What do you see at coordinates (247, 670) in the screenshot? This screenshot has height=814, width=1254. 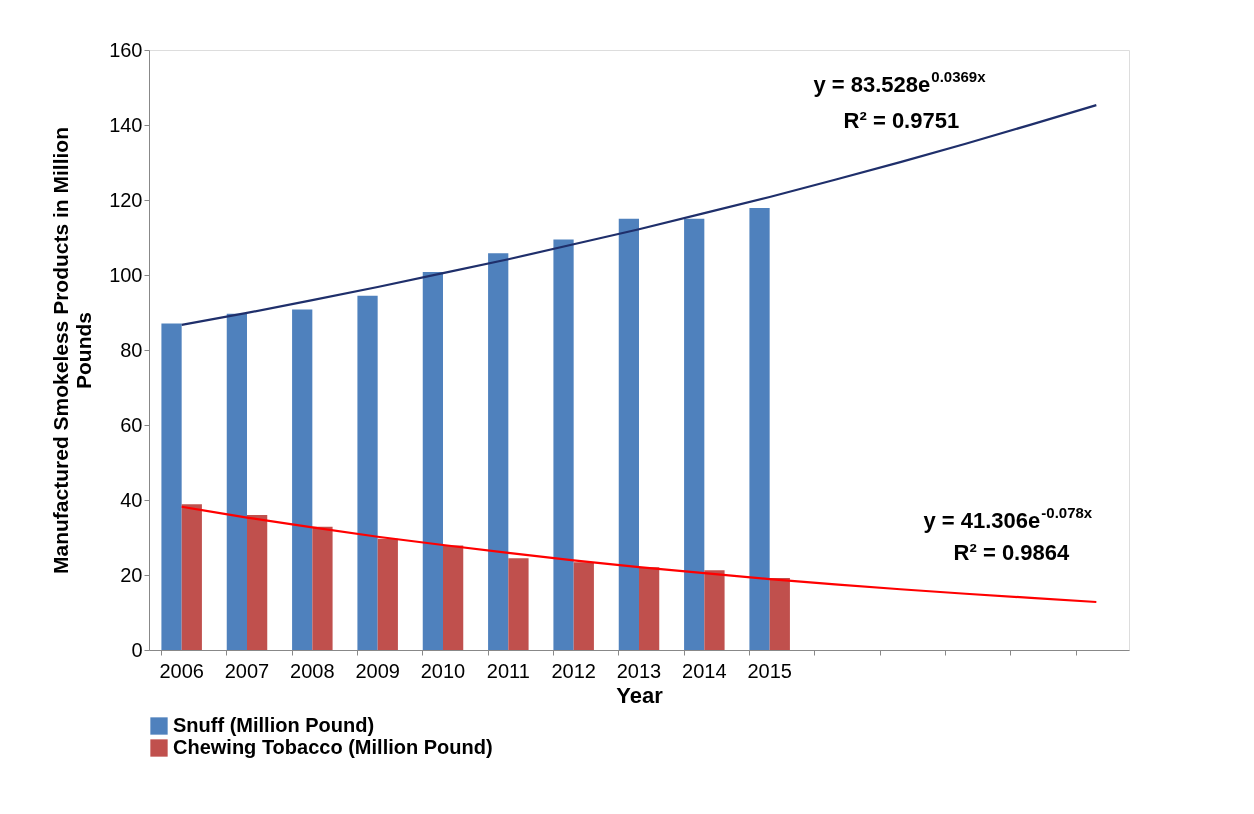 I see `x-tick-label: 2007` at bounding box center [247, 670].